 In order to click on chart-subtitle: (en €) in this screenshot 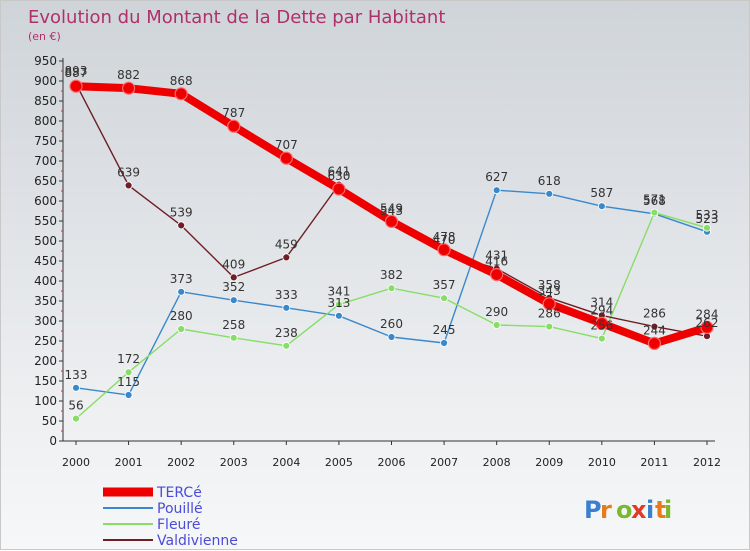, I will do `click(44, 36)`.